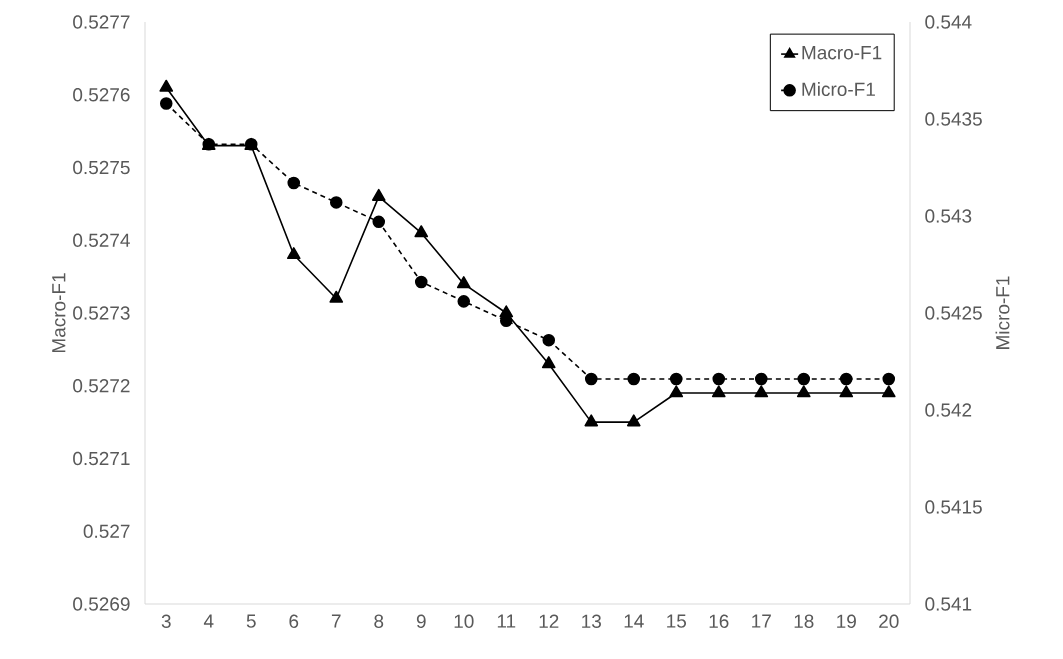 This screenshot has width=1063, height=659. What do you see at coordinates (889, 621) in the screenshot?
I see `x-tick-label: 20` at bounding box center [889, 621].